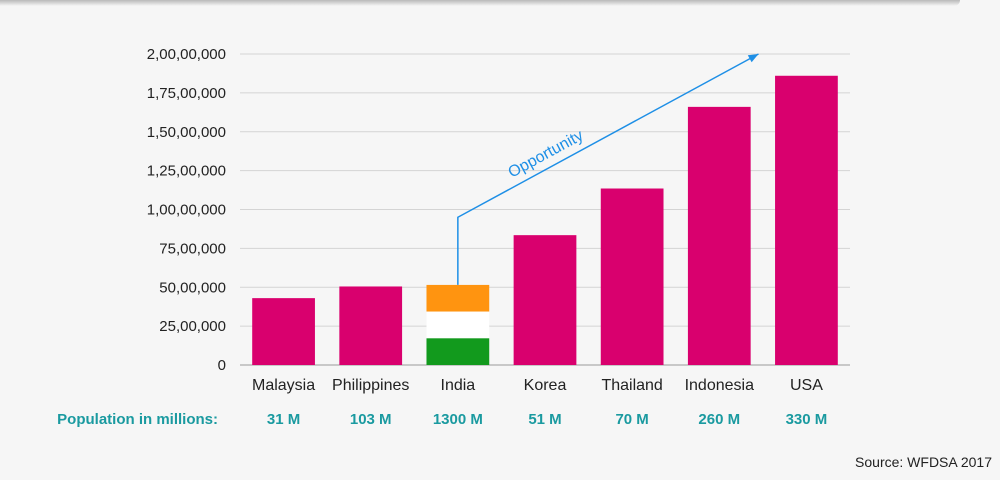 The image size is (1000, 480). Describe the element at coordinates (186, 132) in the screenshot. I see `y-tick-label: 1,50,00,000` at that location.